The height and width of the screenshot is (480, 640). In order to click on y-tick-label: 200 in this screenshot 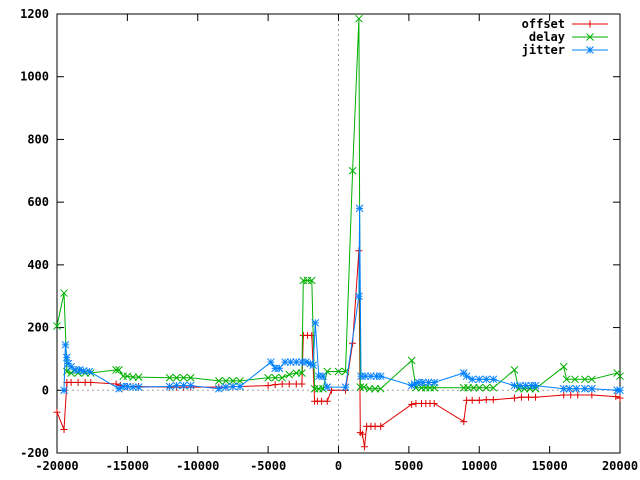, I will do `click(38, 328)`.